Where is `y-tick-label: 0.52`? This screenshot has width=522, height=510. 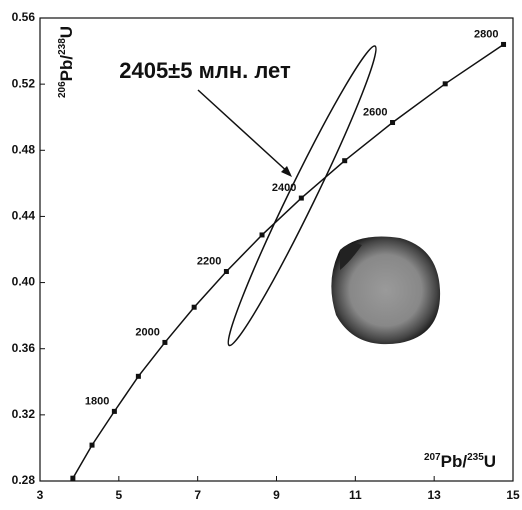 y-tick-label: 0.52 is located at coordinates (24, 83).